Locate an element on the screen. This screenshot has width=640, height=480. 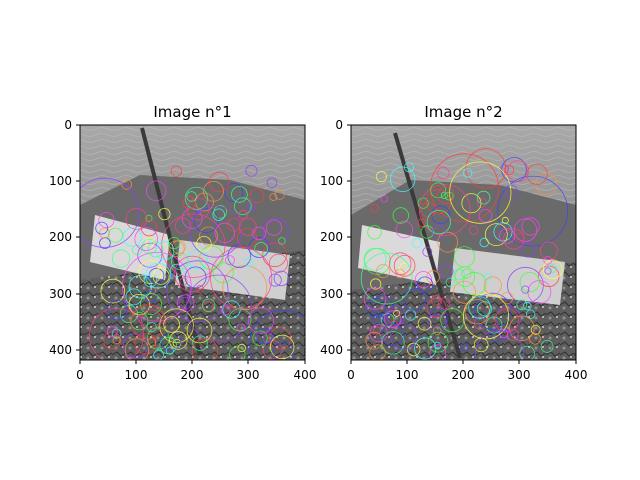
panel-1-keypoints is located at coordinates (192, 262).